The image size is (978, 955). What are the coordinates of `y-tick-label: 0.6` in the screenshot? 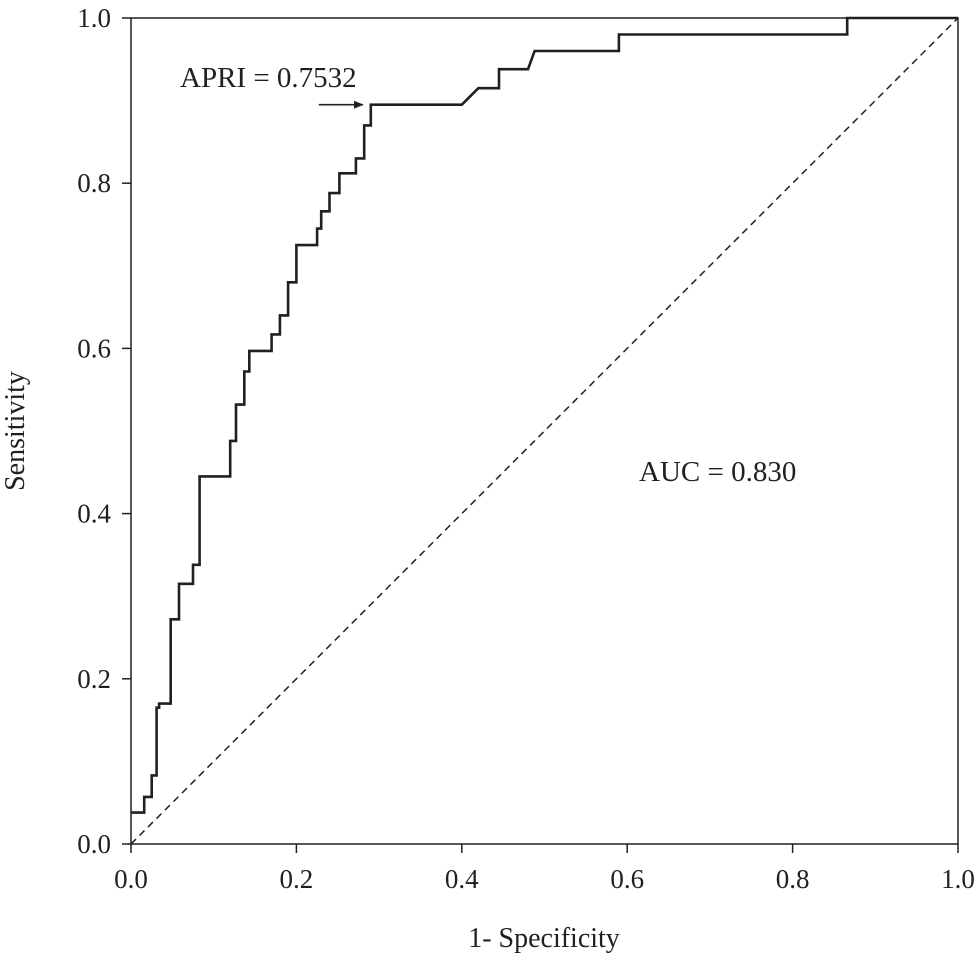 It's located at (94, 348).